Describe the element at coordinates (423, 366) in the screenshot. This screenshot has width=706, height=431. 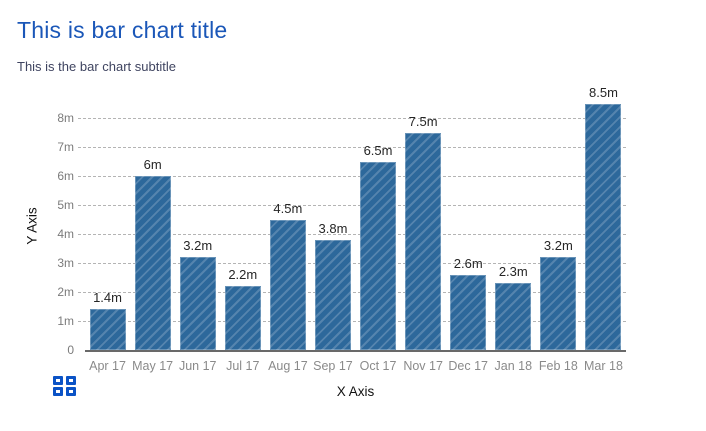
I see `x-tick-label: Nov 17` at that location.